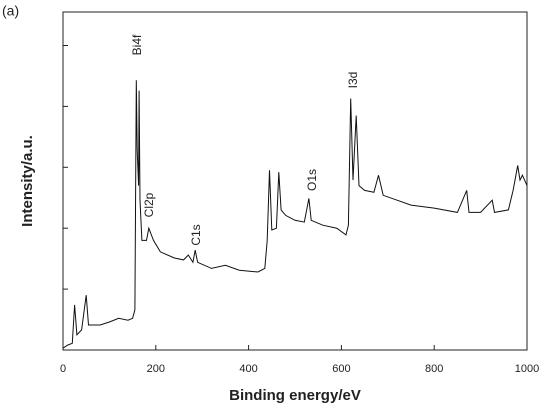 Image resolution: width=550 pixels, height=413 pixels. I want to click on y-axis-title: Intensity/a.u., so click(27, 181).